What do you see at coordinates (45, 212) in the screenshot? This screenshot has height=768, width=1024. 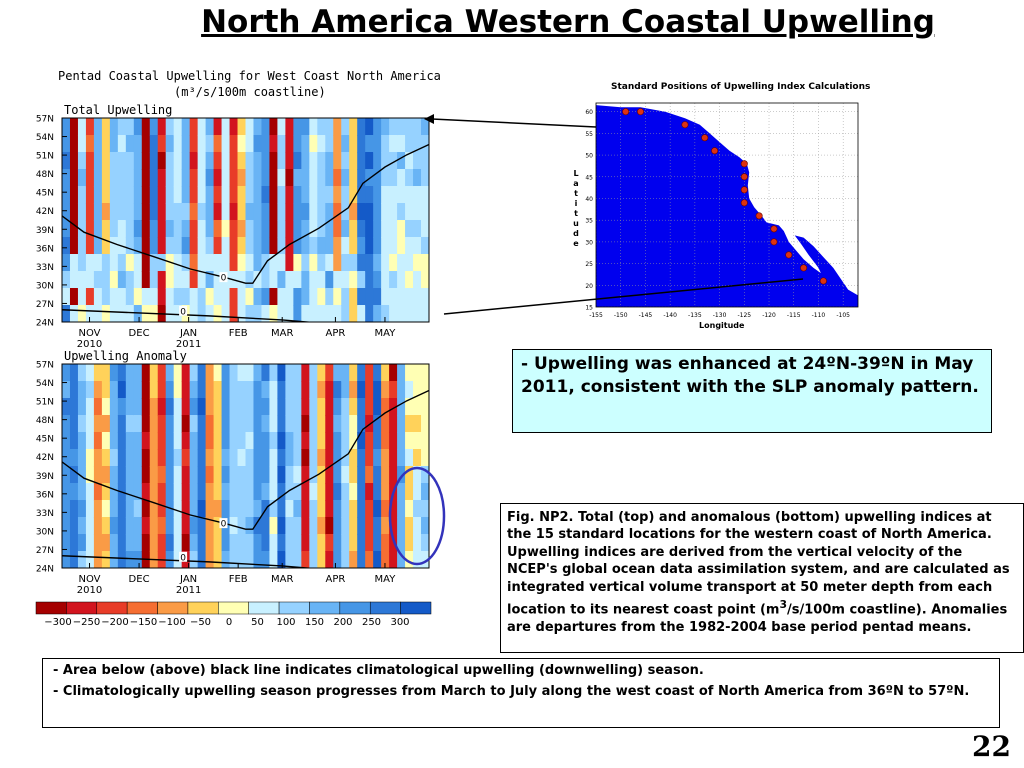 I see `y-tick-label: 42N` at bounding box center [45, 212].